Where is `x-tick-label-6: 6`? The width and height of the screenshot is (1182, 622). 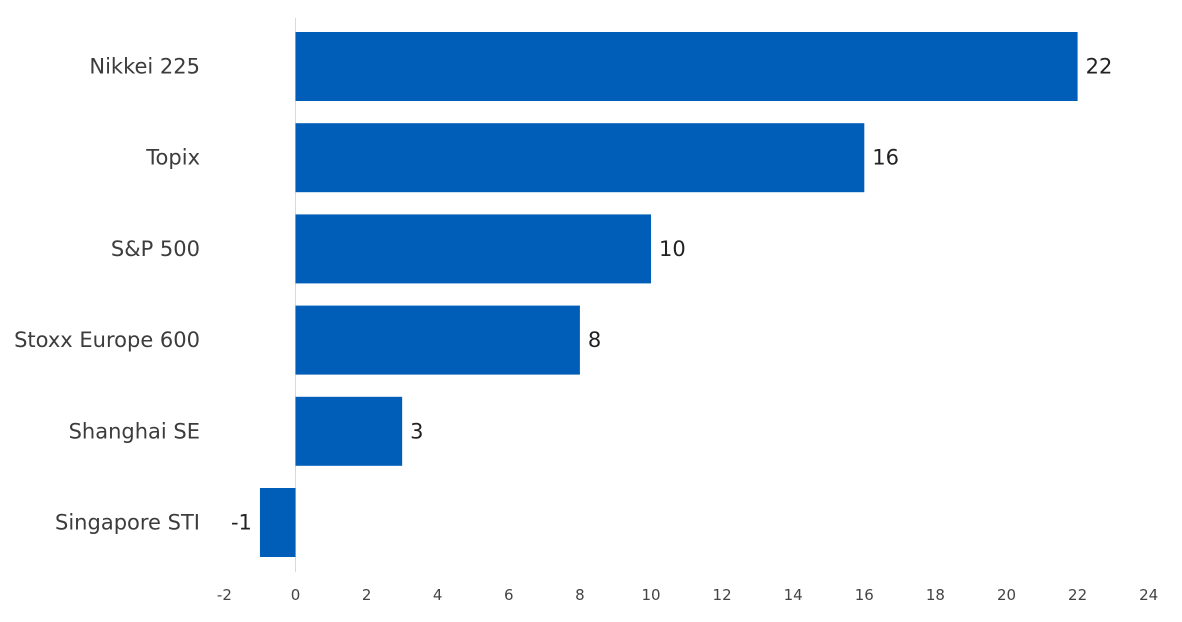
x-tick-label-6: 6 is located at coordinates (509, 595).